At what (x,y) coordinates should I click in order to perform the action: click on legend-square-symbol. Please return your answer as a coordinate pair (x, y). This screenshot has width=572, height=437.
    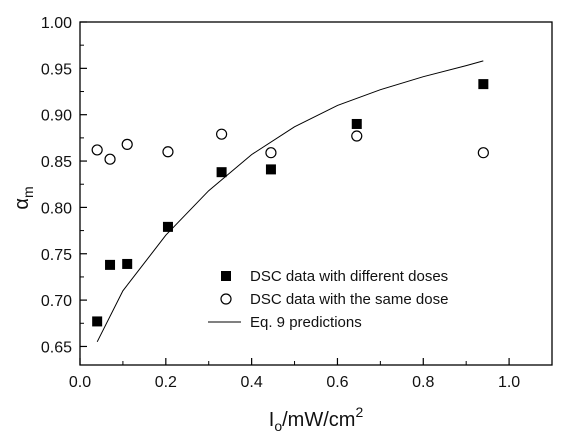
    Looking at the image, I should click on (226, 276).